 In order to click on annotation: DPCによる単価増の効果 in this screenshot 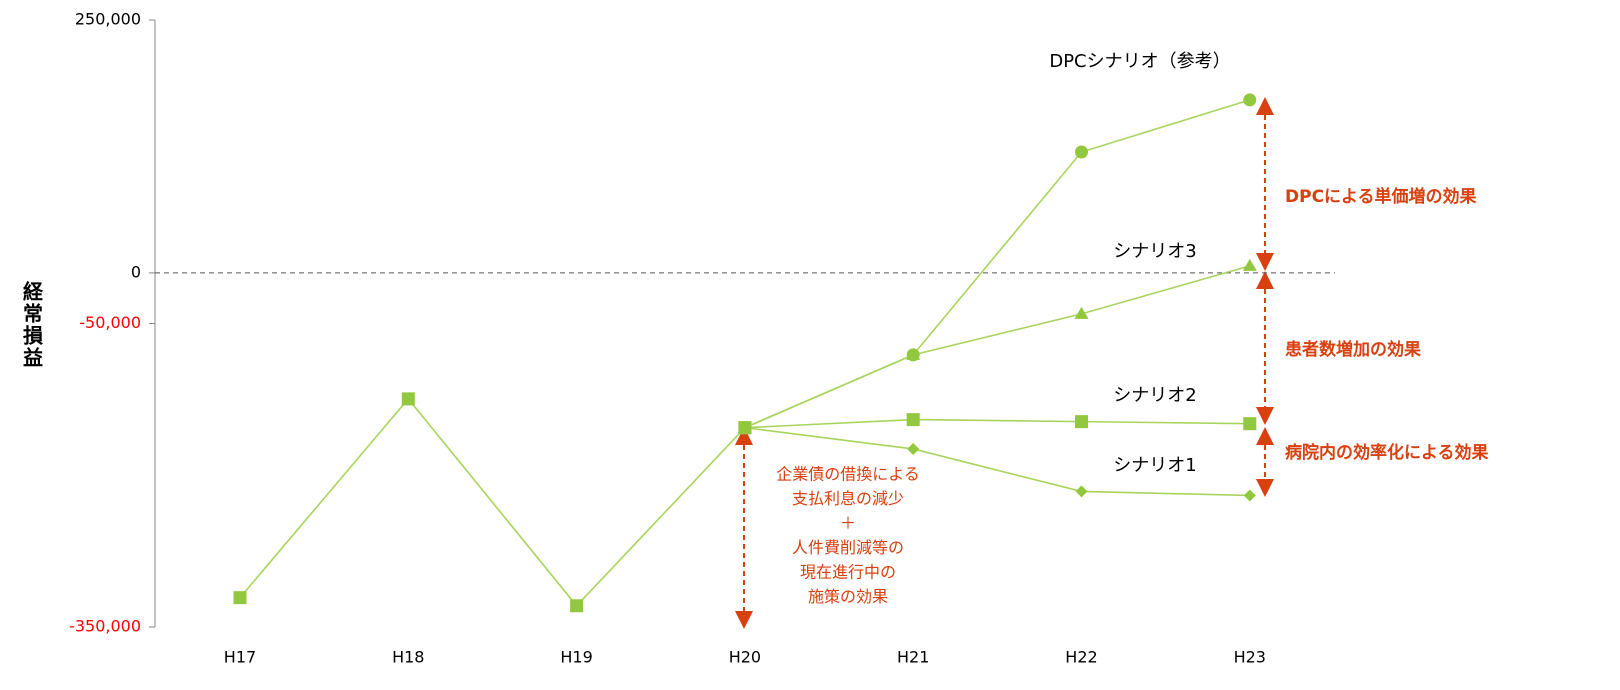, I will do `click(1381, 196)`.